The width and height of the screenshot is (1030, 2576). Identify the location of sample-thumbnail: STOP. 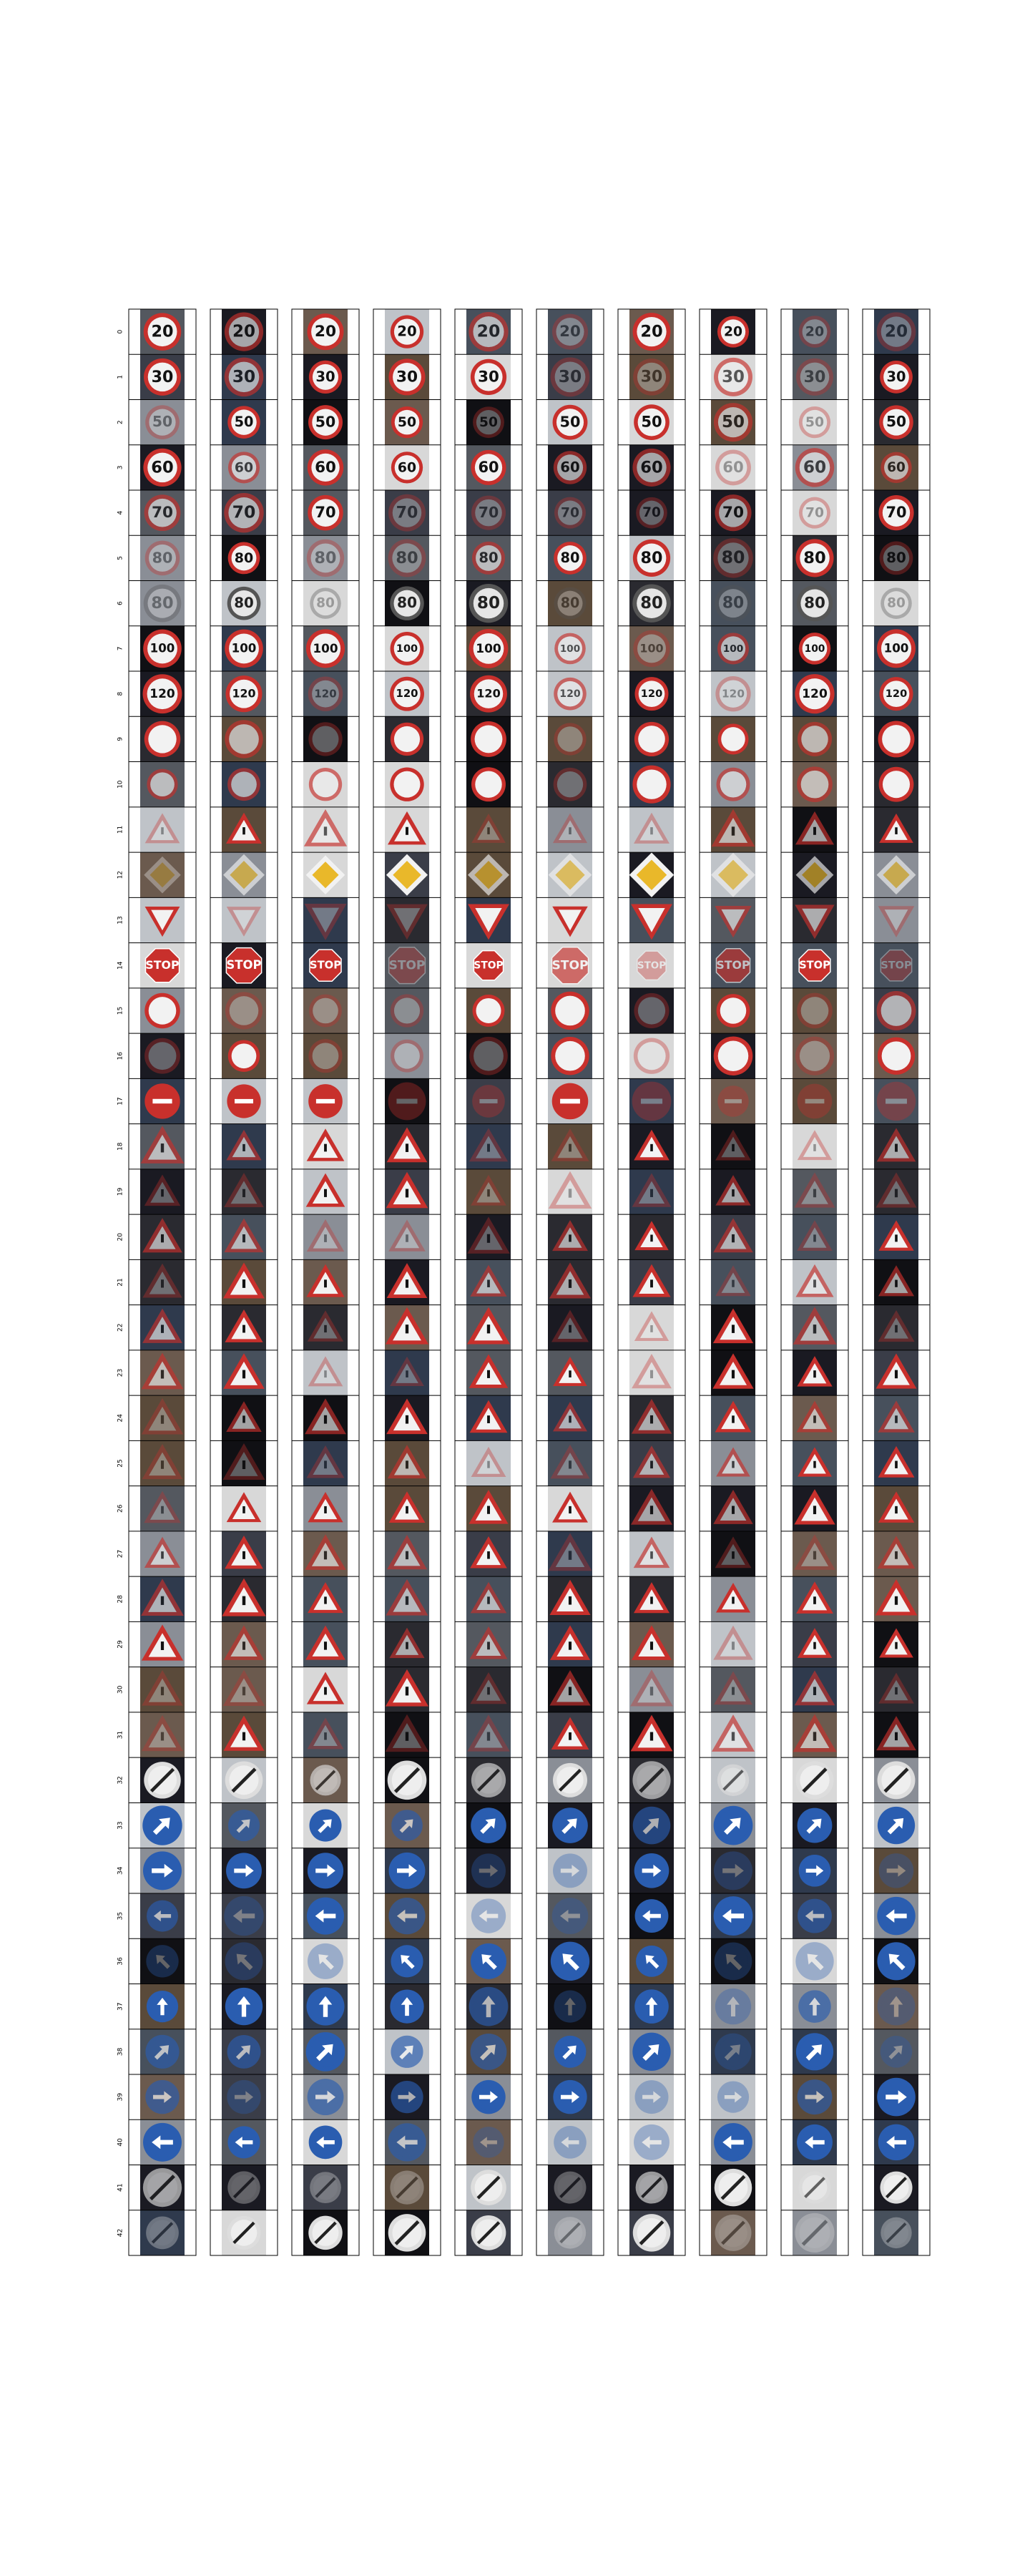
(815, 965).